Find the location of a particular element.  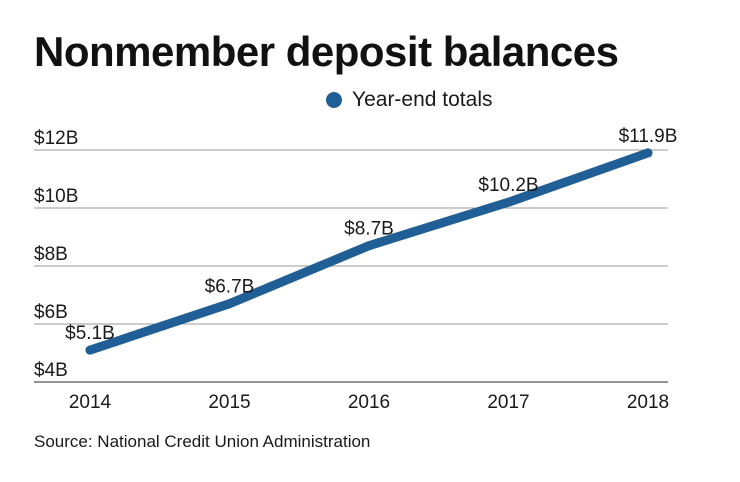

legend-marker is located at coordinates (334, 100).